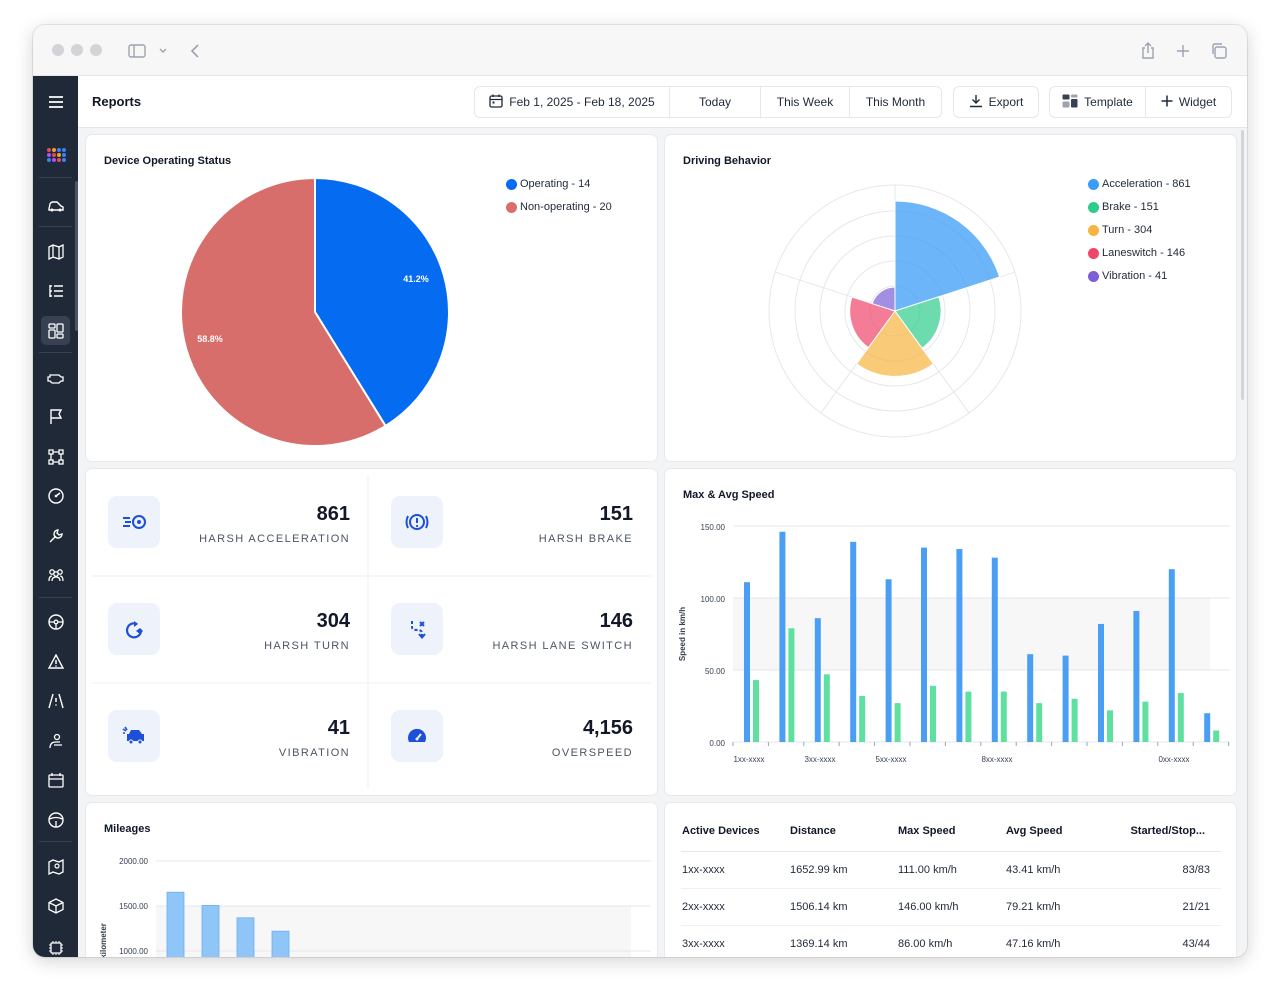  I want to click on chevron-down-icon, so click(163, 51).